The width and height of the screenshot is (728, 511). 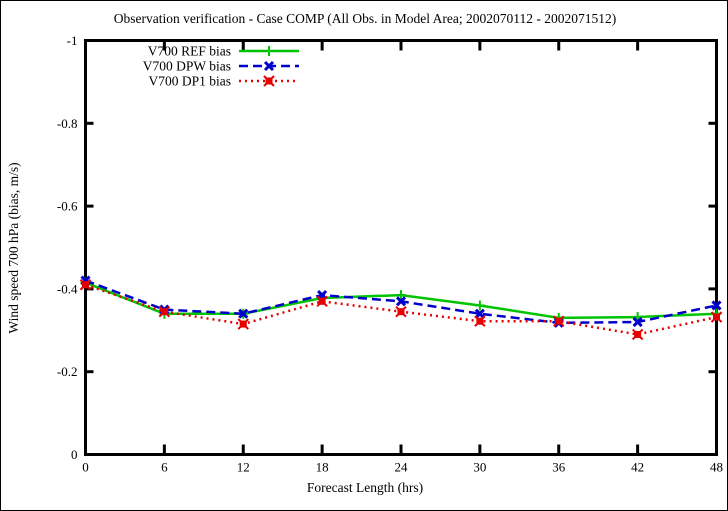 What do you see at coordinates (85, 467) in the screenshot?
I see `x-tick-label: 0` at bounding box center [85, 467].